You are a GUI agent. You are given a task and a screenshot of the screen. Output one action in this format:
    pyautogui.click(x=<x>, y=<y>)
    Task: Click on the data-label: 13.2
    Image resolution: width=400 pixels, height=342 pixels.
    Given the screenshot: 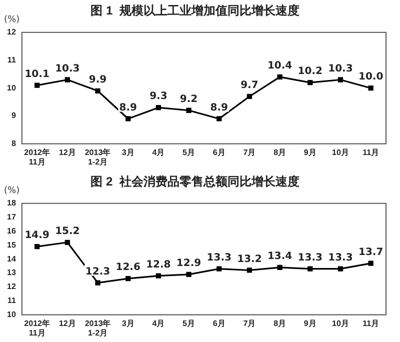 What is the action you would take?
    pyautogui.click(x=249, y=259)
    